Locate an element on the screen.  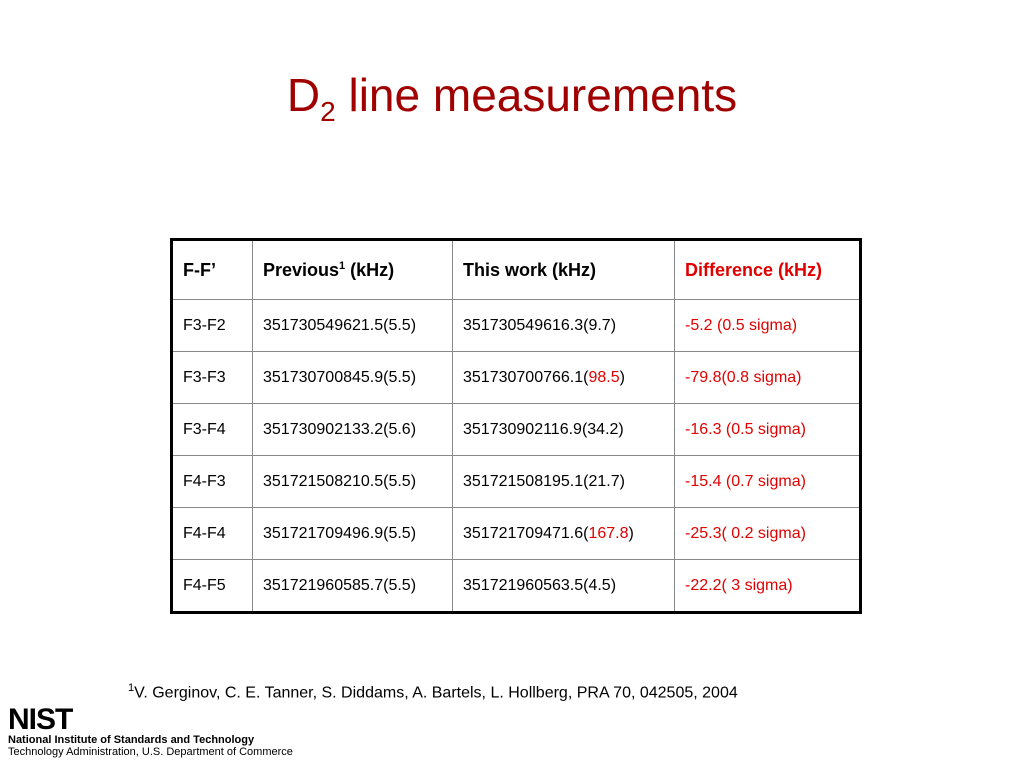
table-cell: 351730549621.5(5.5) is located at coordinates (352, 325).